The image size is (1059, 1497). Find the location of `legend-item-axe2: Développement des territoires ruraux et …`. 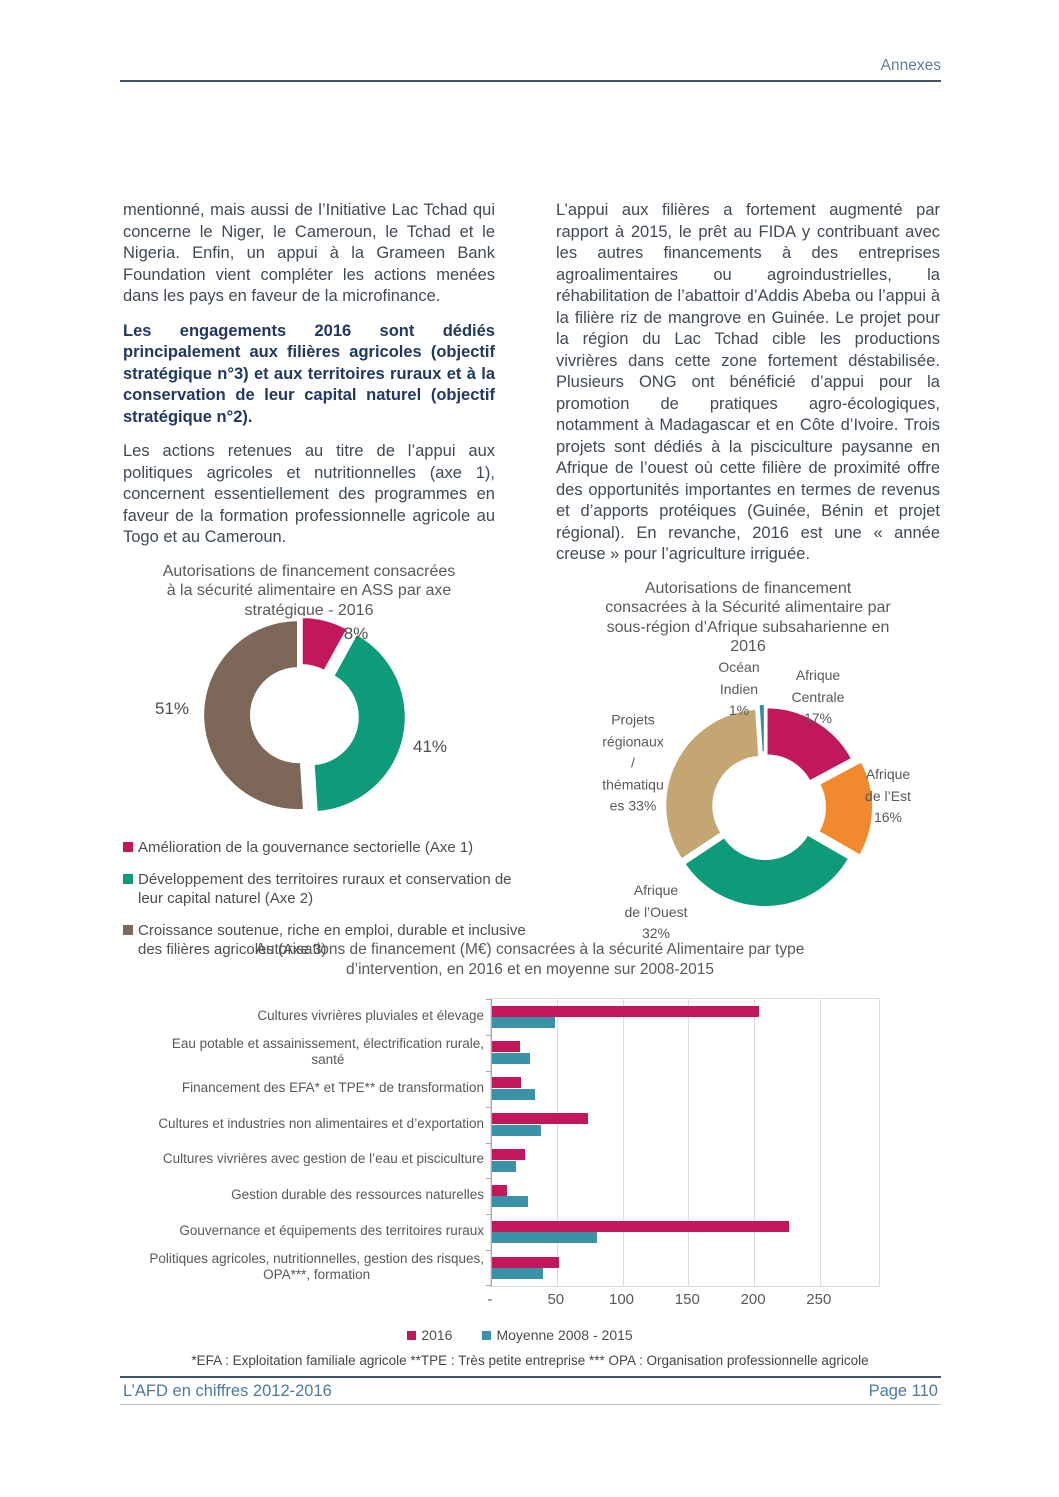

legend-item-axe2: Développement des territoires ruraux et … is located at coordinates (329, 889).